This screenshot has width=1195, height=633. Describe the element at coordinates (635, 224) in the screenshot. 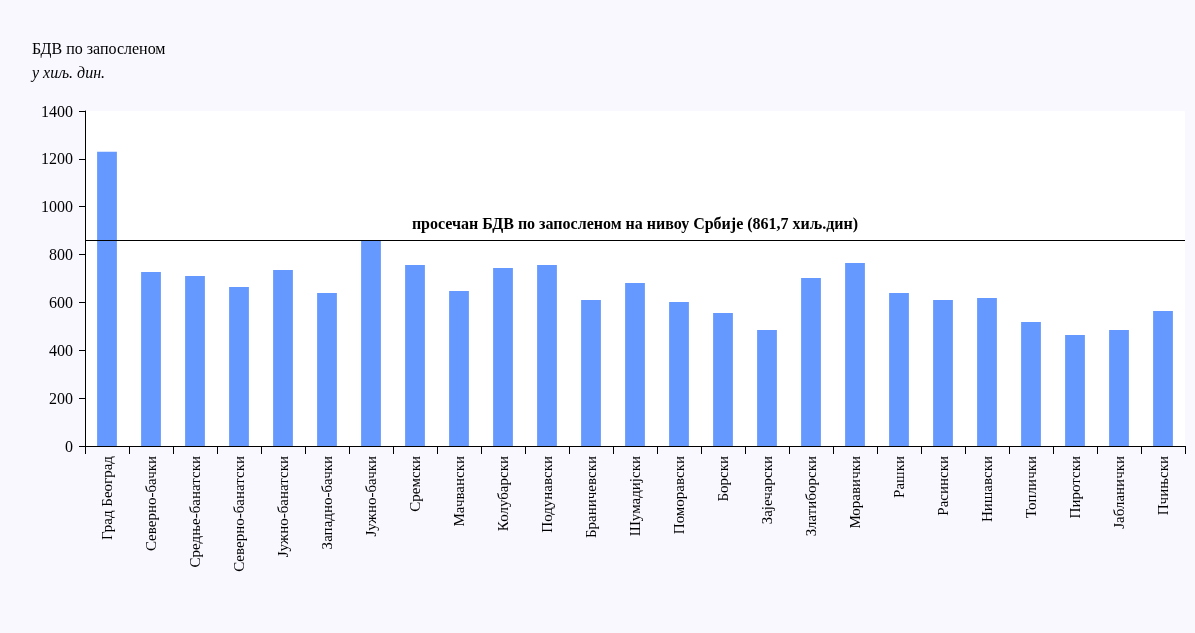

I see `ref-line-label: просечан БДВ по запосленом на нивоу Србије (861,7 хиљ.дин)` at that location.